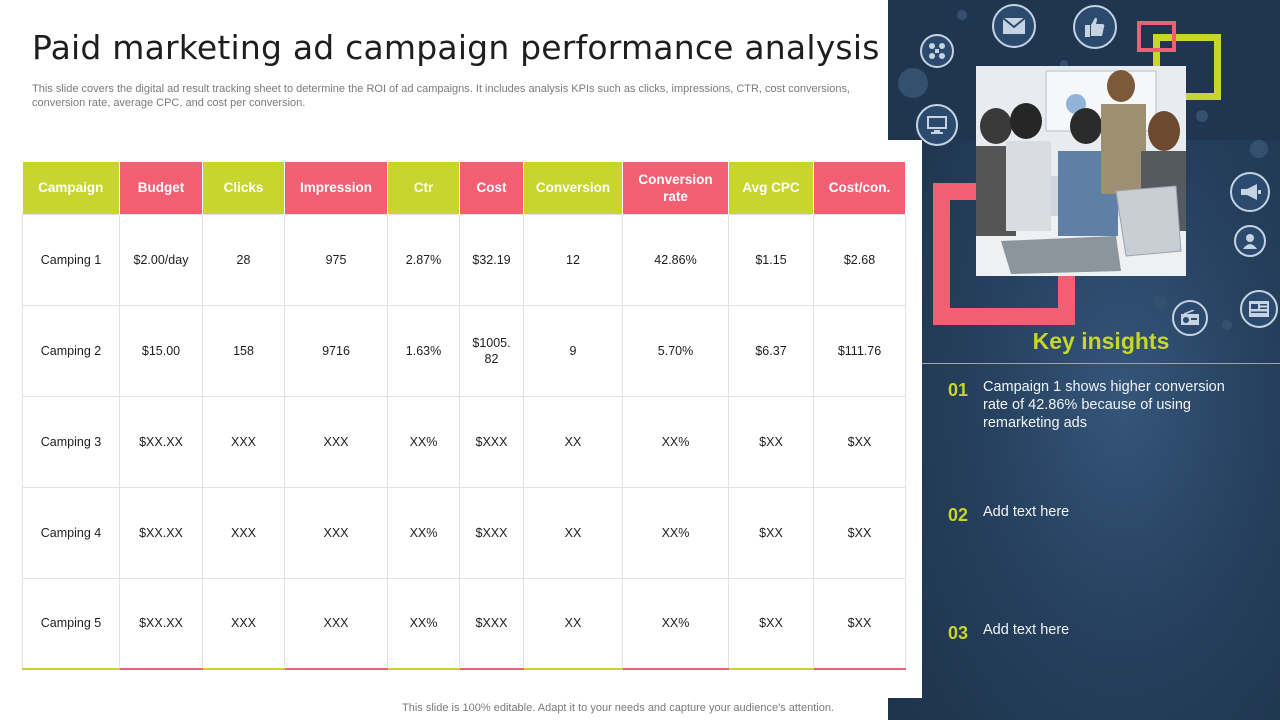 Image resolution: width=1280 pixels, height=720 pixels. I want to click on table-cell: 9716, so click(336, 350).